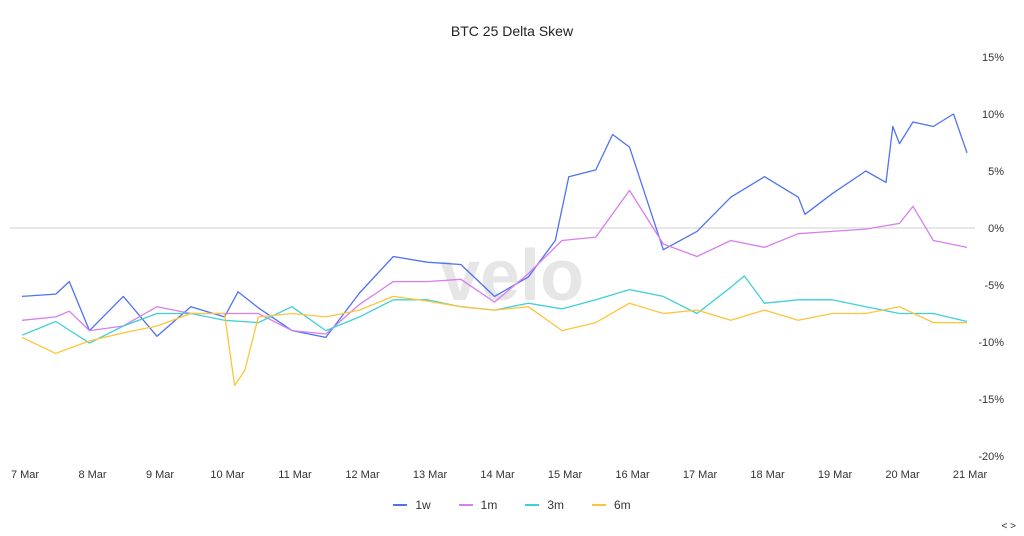 The width and height of the screenshot is (1024, 536). What do you see at coordinates (902, 475) in the screenshot?
I see `x-tick-label: 20 Mar` at bounding box center [902, 475].